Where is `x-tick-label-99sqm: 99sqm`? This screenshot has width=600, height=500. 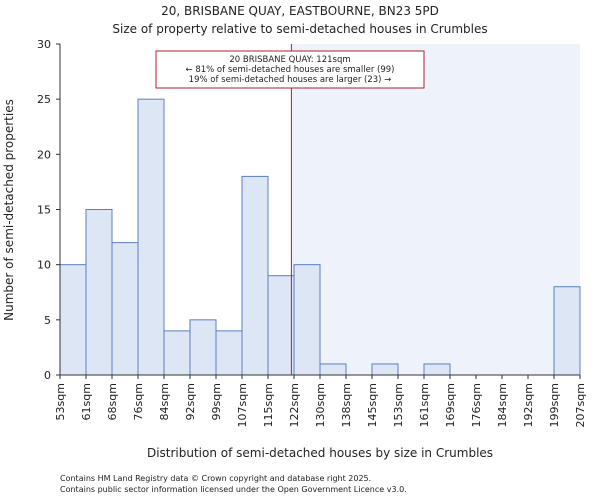 x-tick-label-99sqm: 99sqm is located at coordinates (216, 401).